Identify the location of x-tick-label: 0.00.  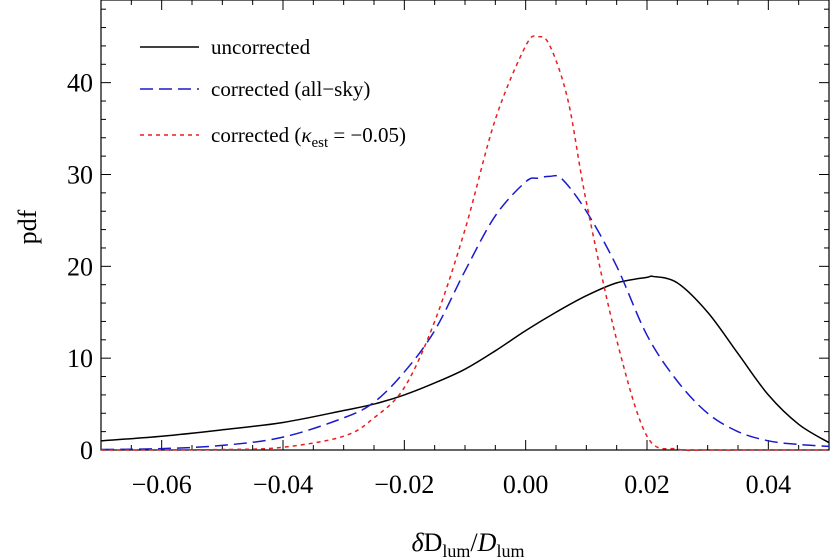
(526, 484).